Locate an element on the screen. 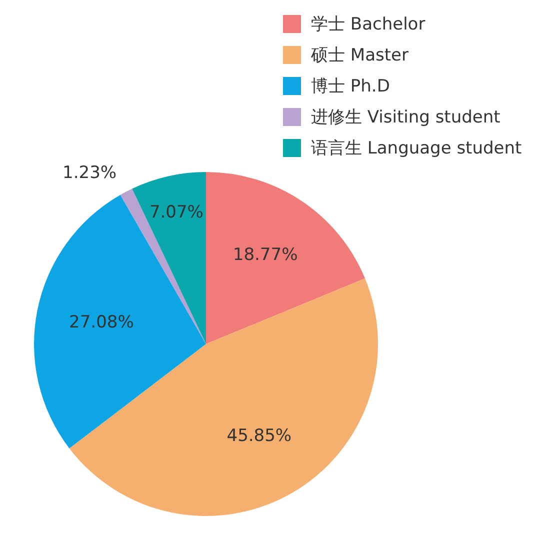 The height and width of the screenshot is (536, 550). legend-label: 学士 Bachelor is located at coordinates (368, 24).